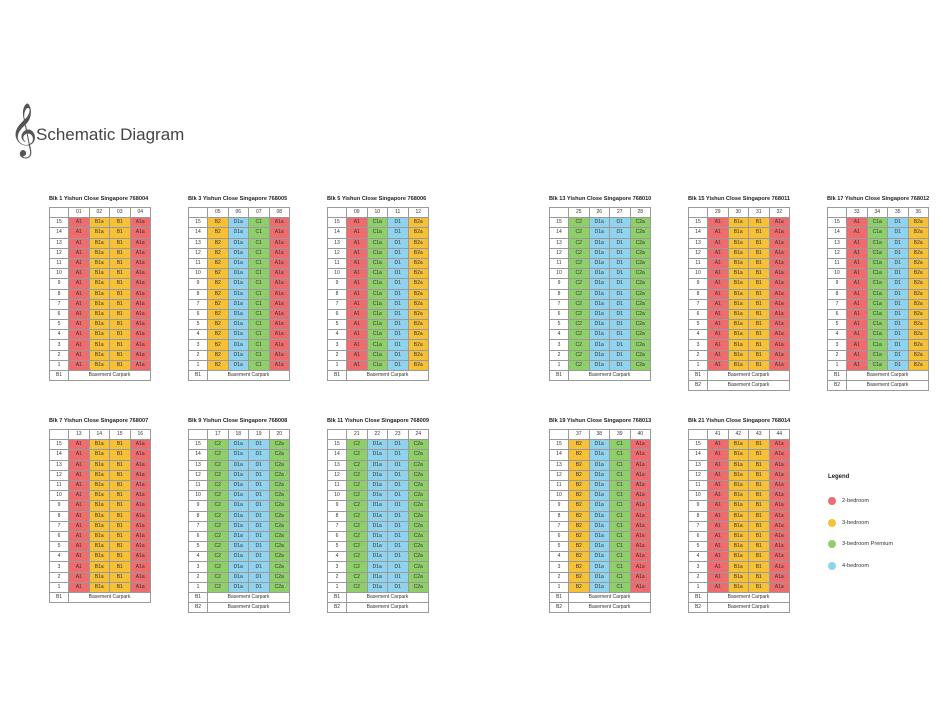 The height and width of the screenshot is (717, 943). Describe the element at coordinates (239, 263) in the screenshot. I see `floor-row: 11 B2 D1a C1 A1a` at that location.